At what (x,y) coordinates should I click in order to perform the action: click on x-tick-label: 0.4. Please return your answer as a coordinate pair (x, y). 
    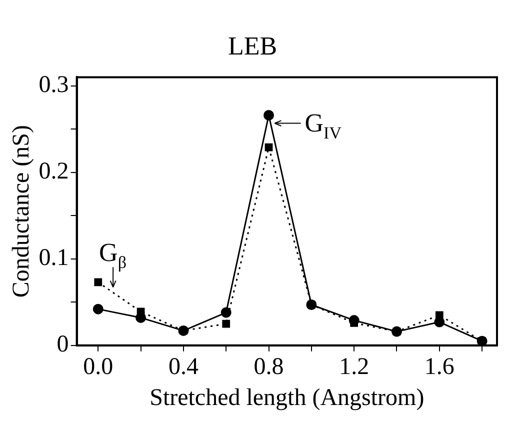
    Looking at the image, I should click on (183, 367).